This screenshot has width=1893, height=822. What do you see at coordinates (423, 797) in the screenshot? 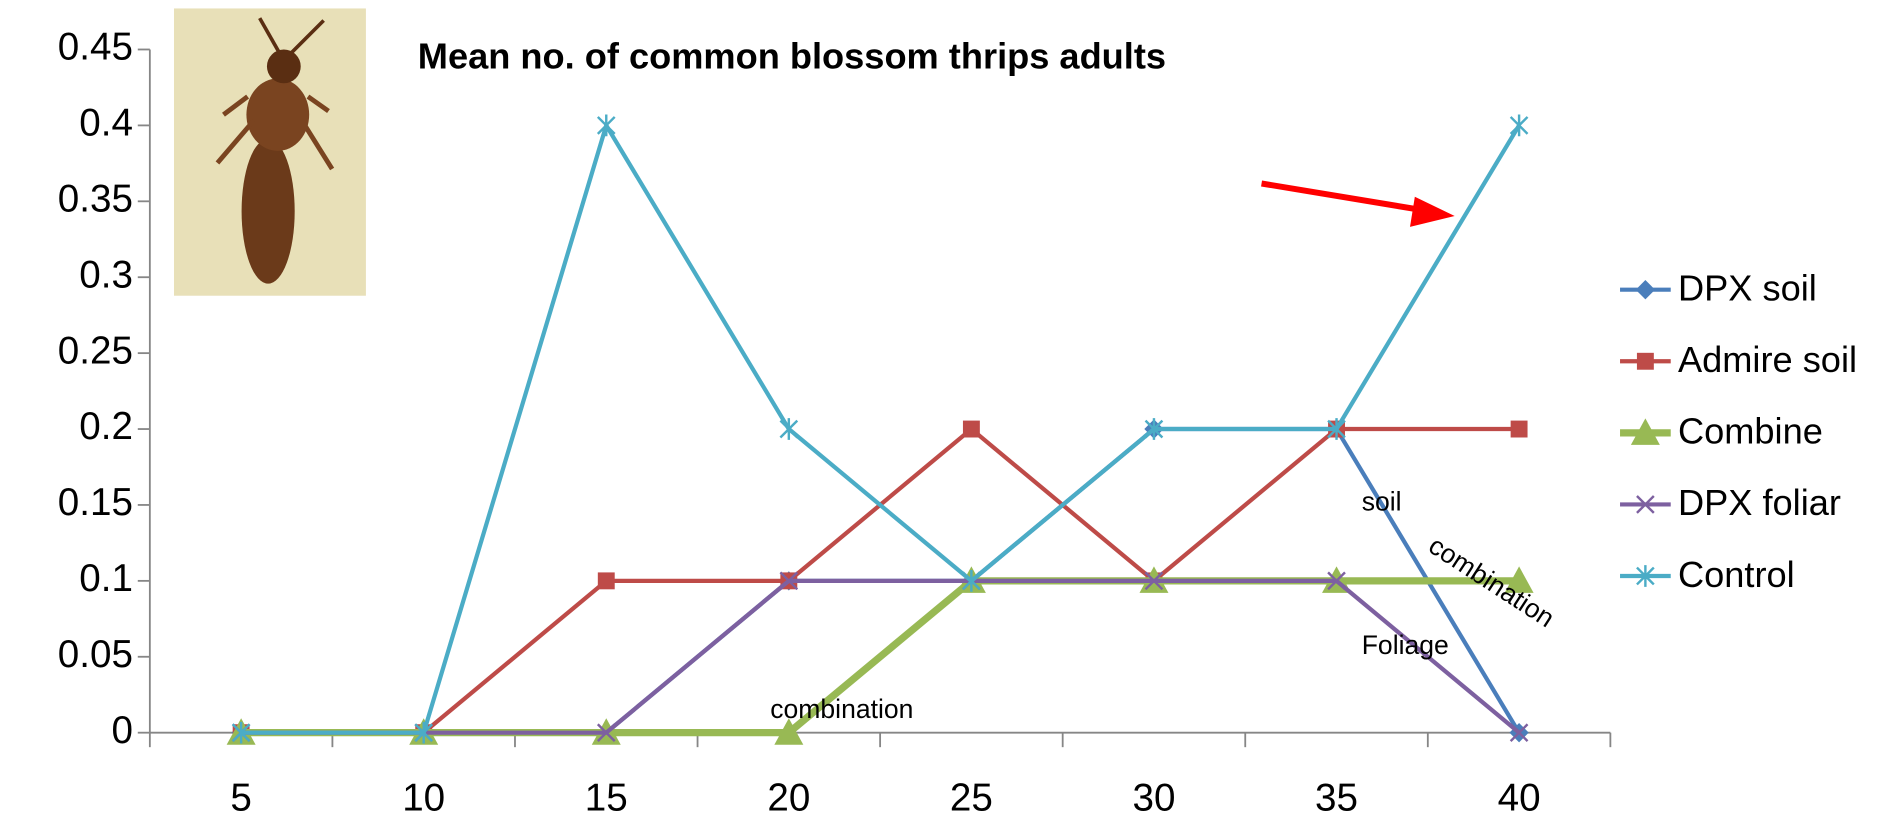
I see `x-tick-label: 10` at bounding box center [423, 797].